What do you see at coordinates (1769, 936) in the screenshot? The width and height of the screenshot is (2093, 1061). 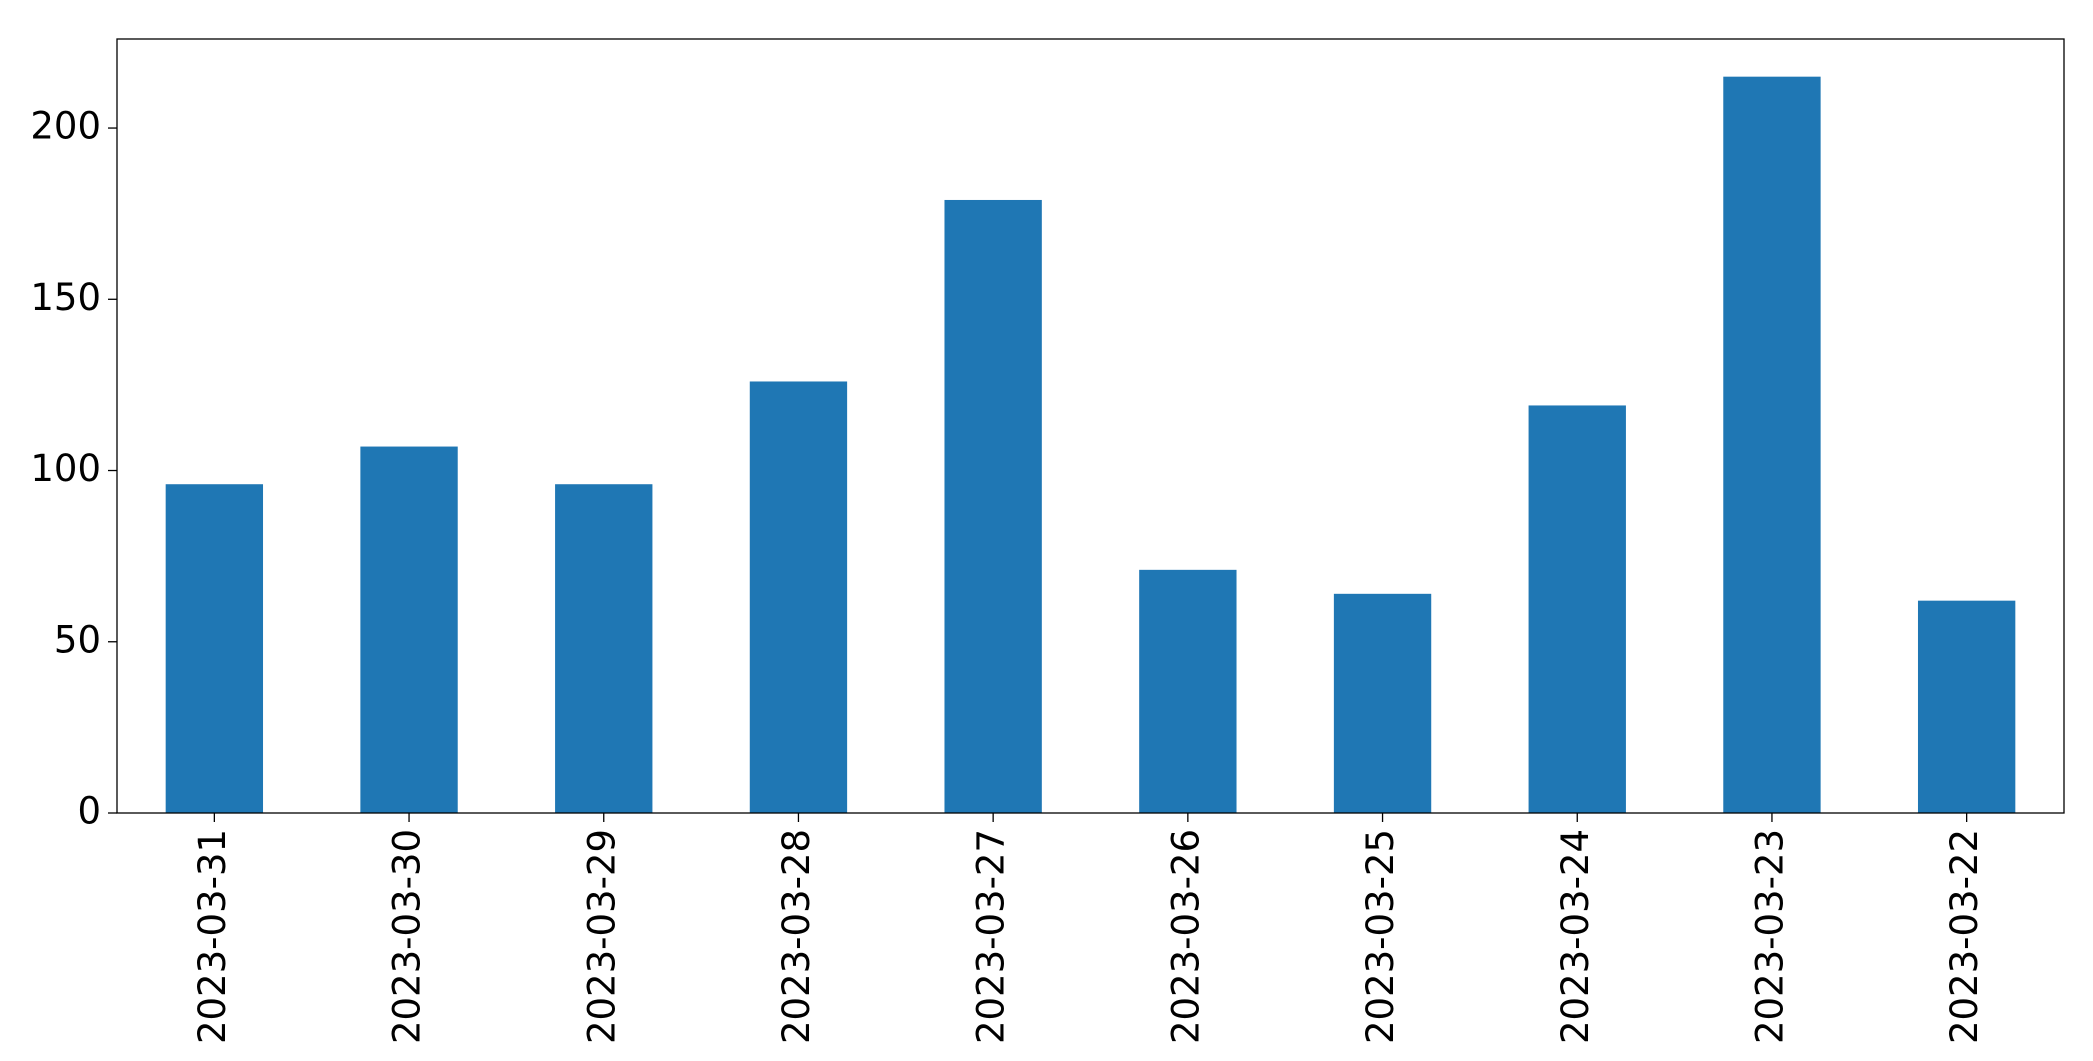 I see `x-tick-label: 2023-03-23` at bounding box center [1769, 936].